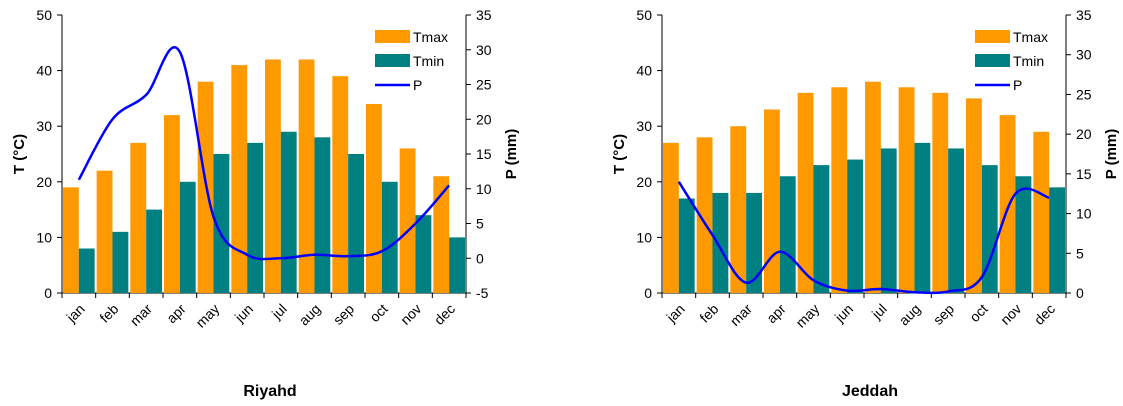 Image resolution: width=1123 pixels, height=406 pixels. I want to click on y2-tick-label: 10, so click(484, 189).